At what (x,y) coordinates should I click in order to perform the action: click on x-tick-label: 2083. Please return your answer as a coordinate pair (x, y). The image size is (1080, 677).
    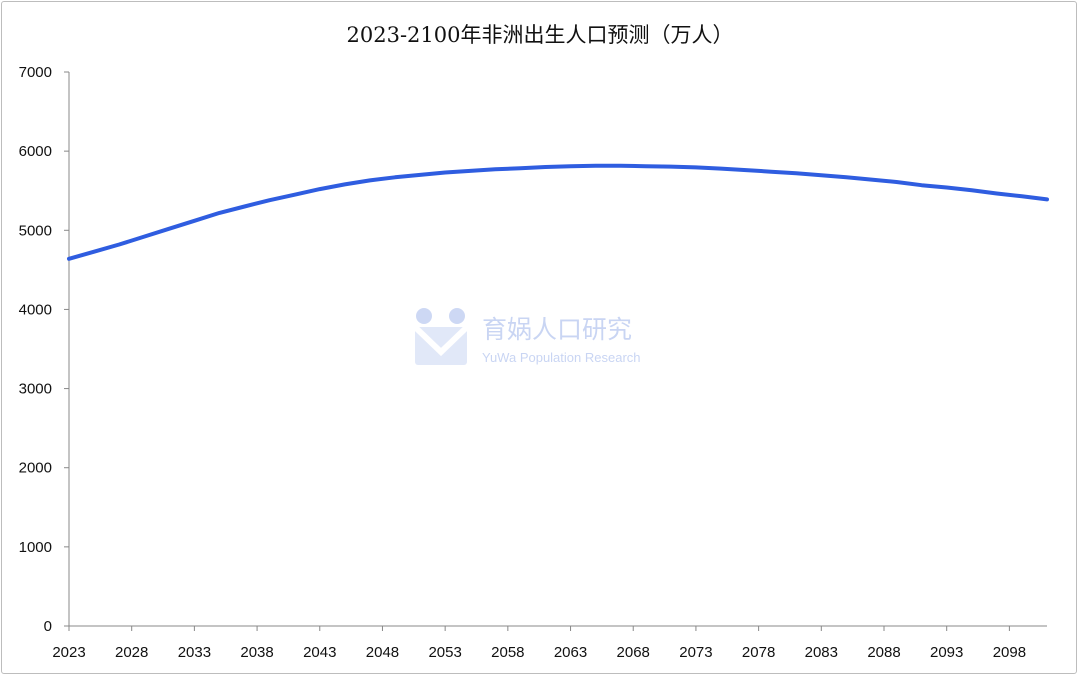
    Looking at the image, I should click on (821, 652).